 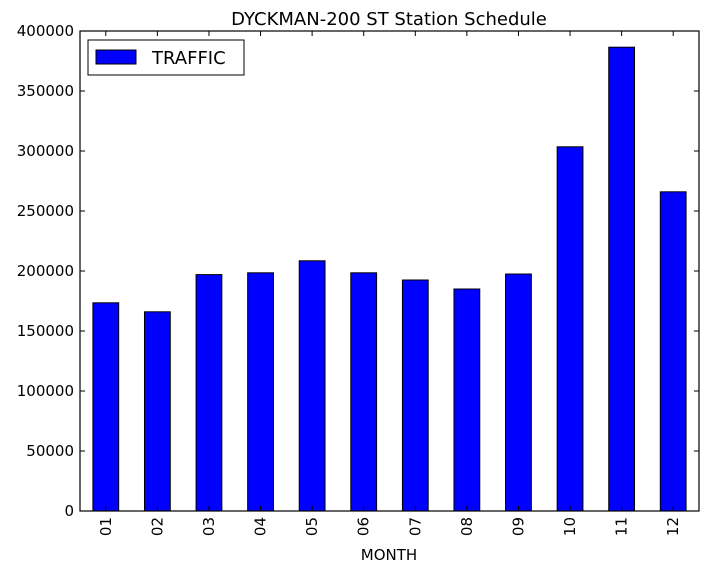 What do you see at coordinates (50, 451) in the screenshot?
I see `y-tick-label-50000: 50000` at bounding box center [50, 451].